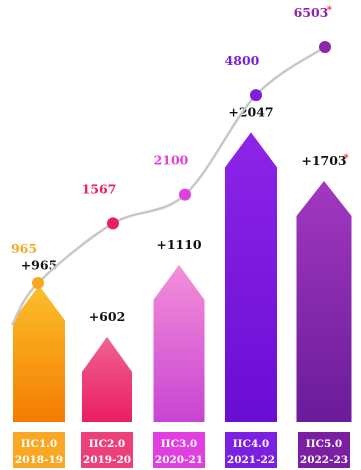  I want to click on category-label-line1: IIC4.0, so click(251, 444).